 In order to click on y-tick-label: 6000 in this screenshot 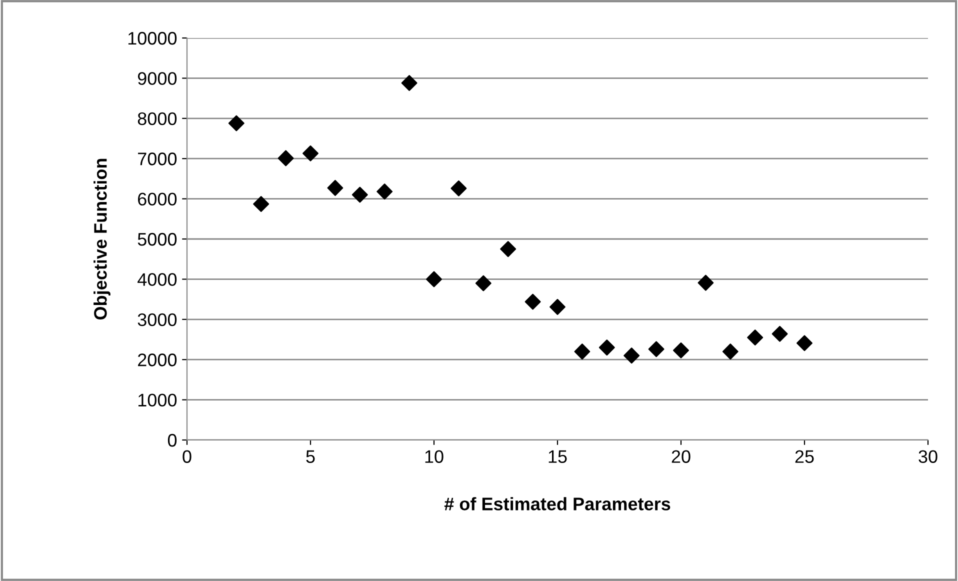, I will do `click(157, 199)`.